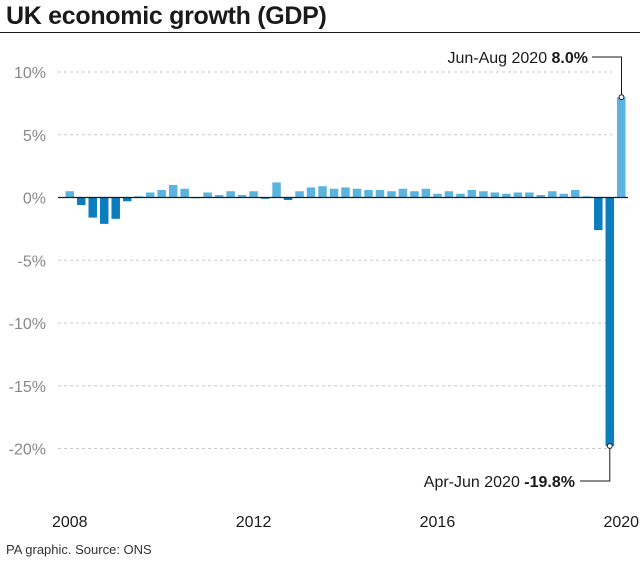  What do you see at coordinates (30, 73) in the screenshot?
I see `y-tick-label: 10%` at bounding box center [30, 73].